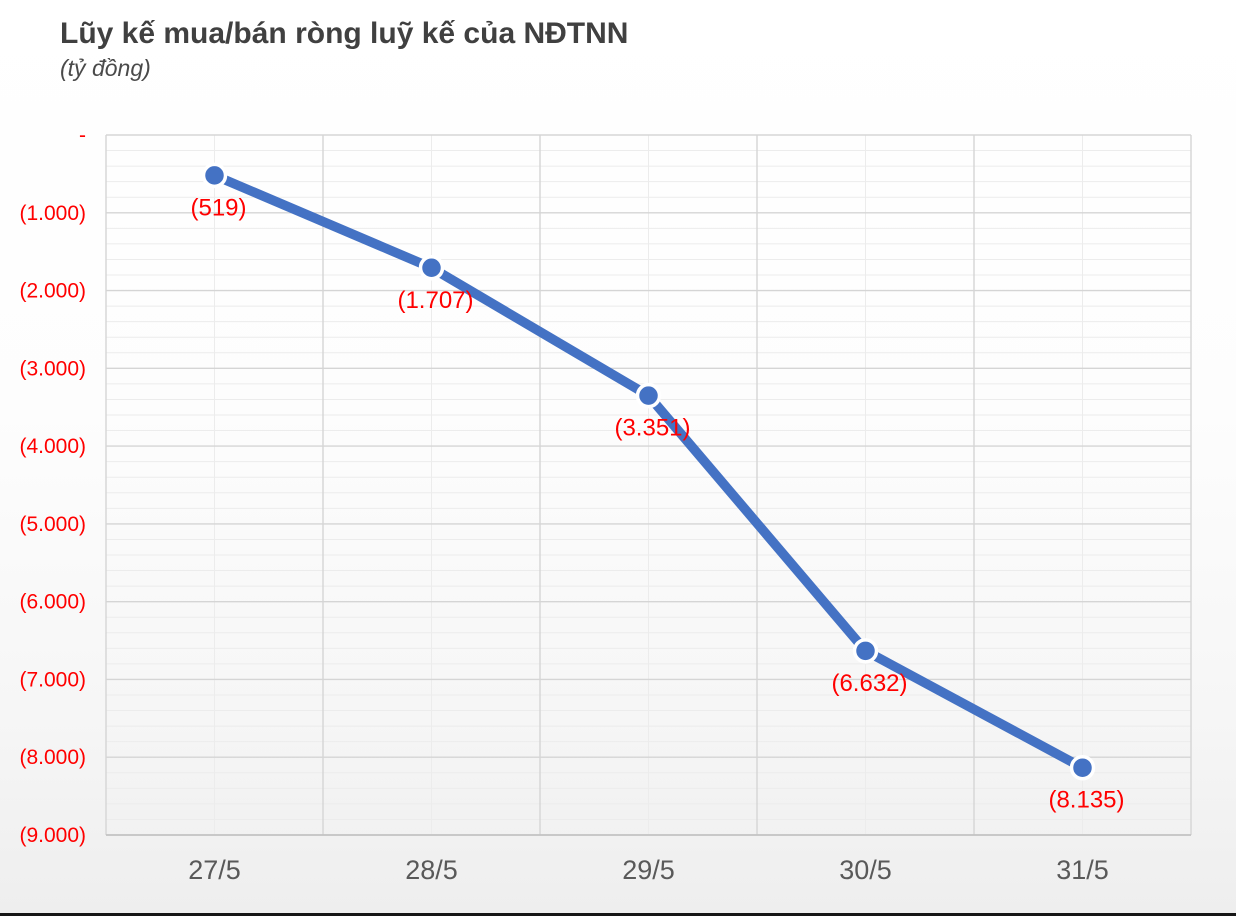 Image resolution: width=1236 pixels, height=916 pixels. I want to click on data-point-label: (519), so click(218, 207).